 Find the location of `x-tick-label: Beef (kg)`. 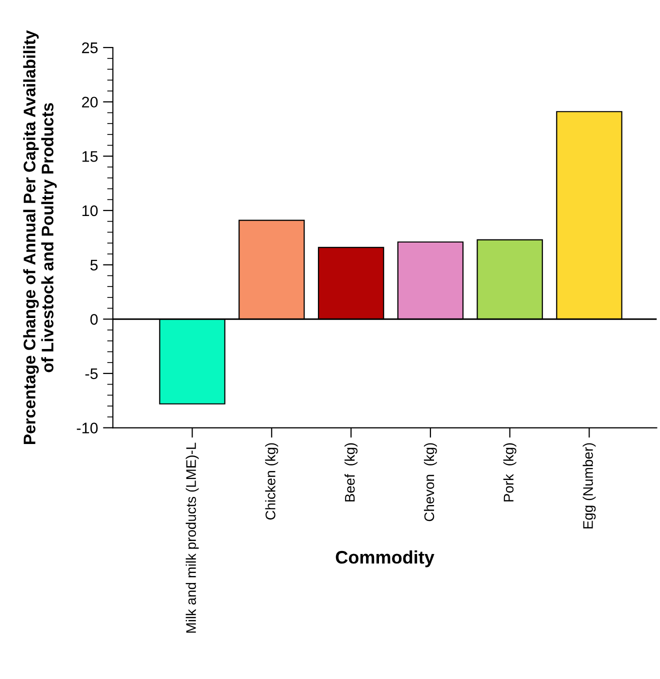

x-tick-label: Beef (kg) is located at coordinates (351, 472).